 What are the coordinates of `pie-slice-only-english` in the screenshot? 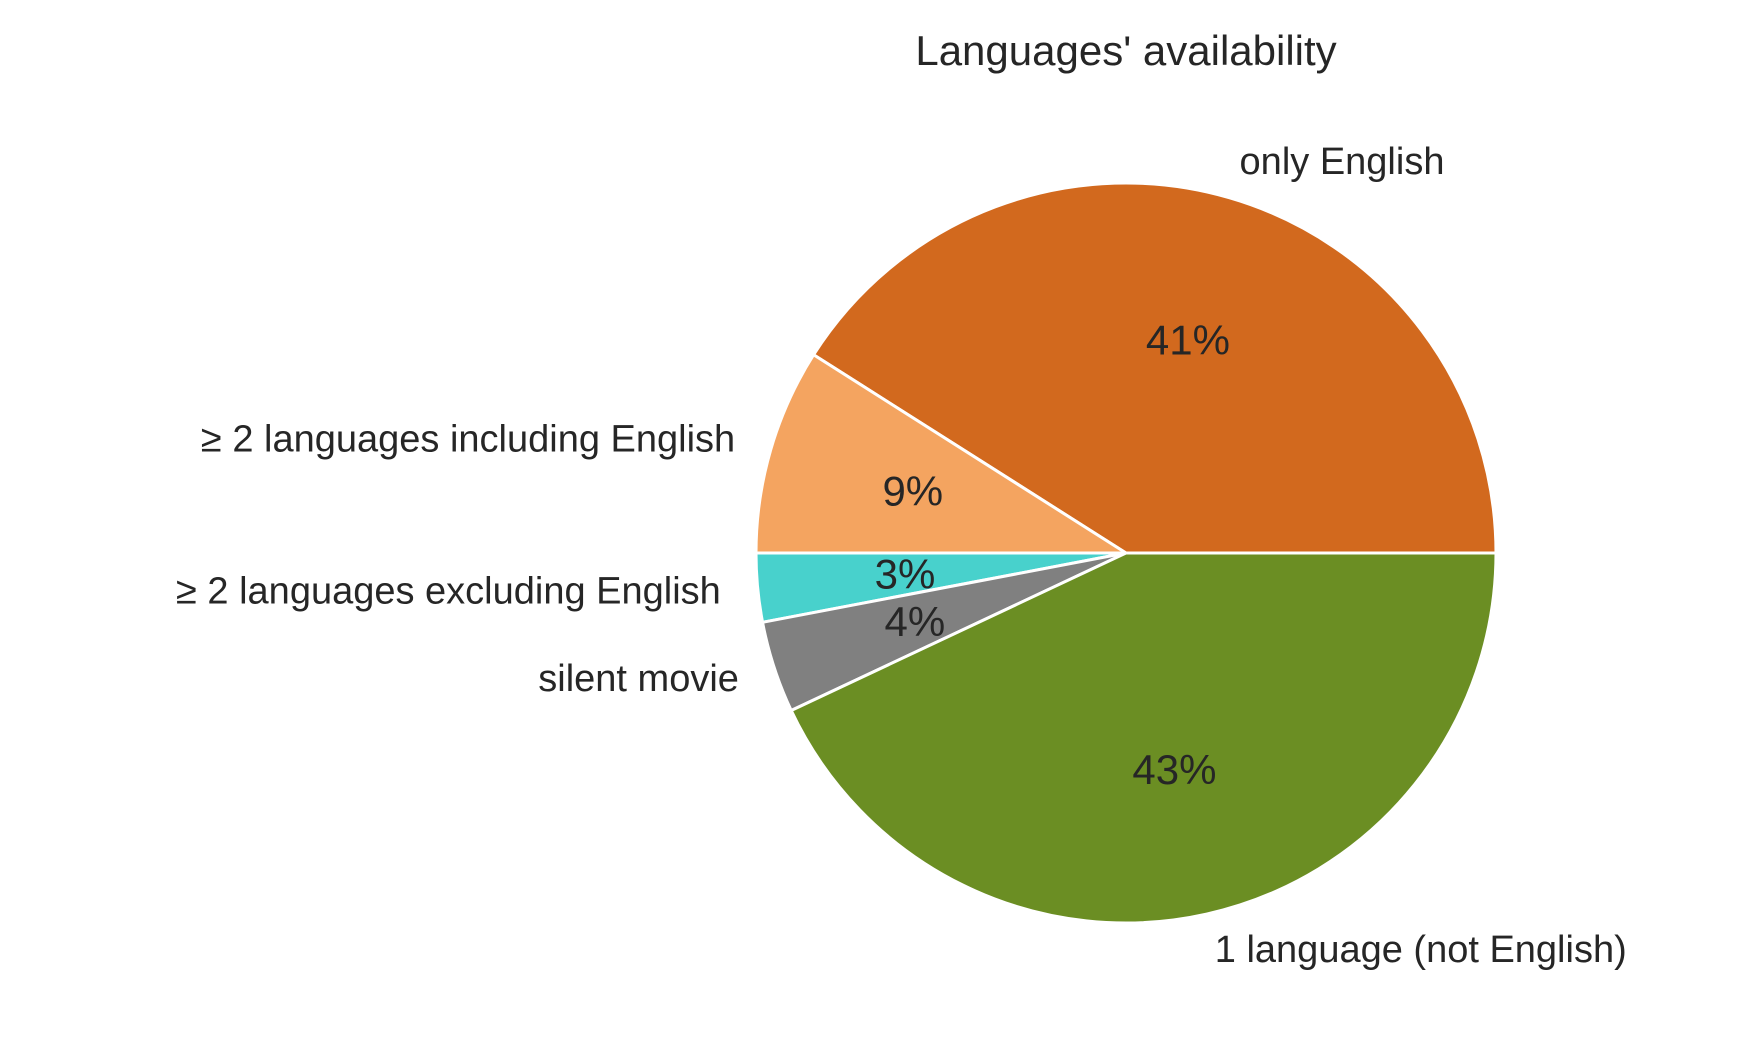 It's located at (1155, 368).